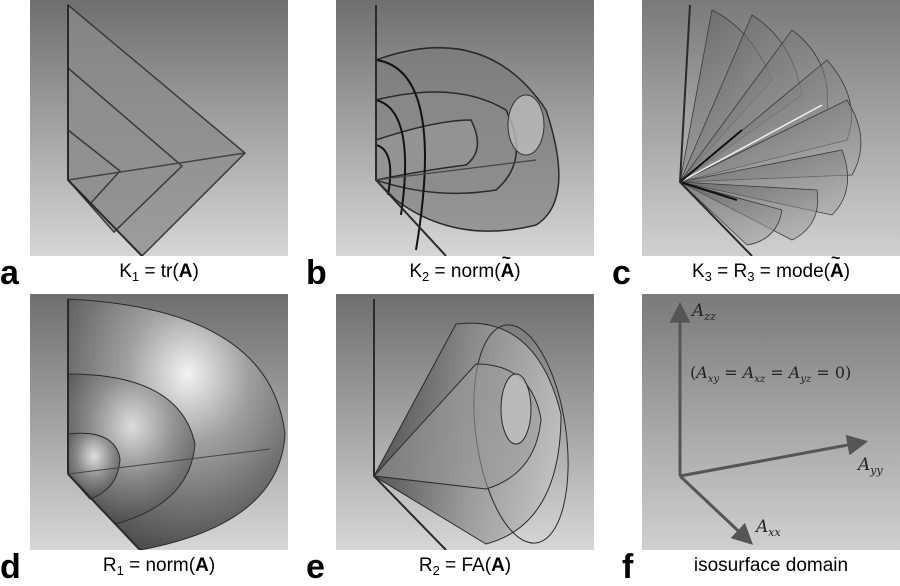  What do you see at coordinates (627, 567) in the screenshot?
I see `panel-letter-f: f` at bounding box center [627, 567].